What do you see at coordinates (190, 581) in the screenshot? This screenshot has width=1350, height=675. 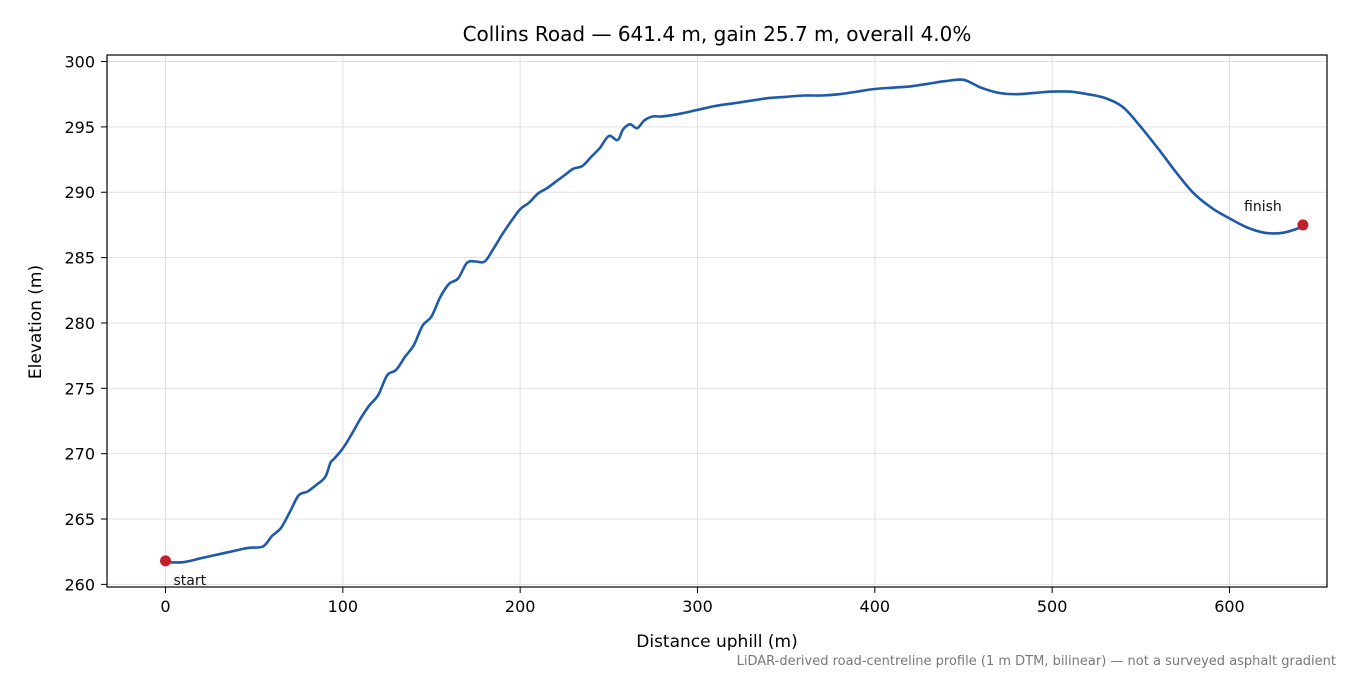 I see `start-label: start` at bounding box center [190, 581].